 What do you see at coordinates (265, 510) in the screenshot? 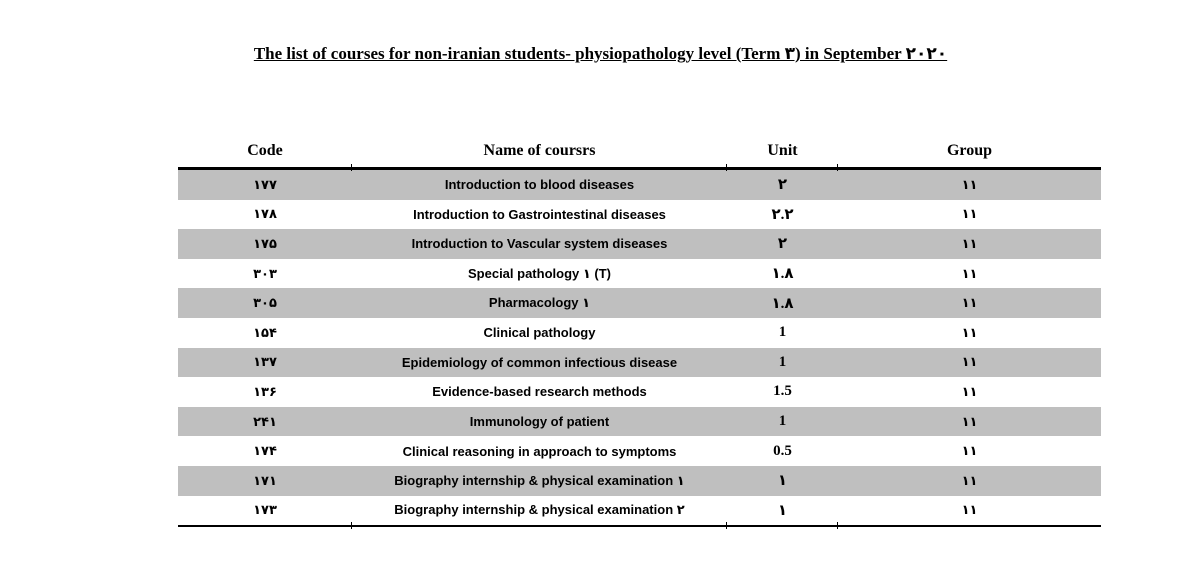
I see `course-code: ۱۷۳` at bounding box center [265, 510].